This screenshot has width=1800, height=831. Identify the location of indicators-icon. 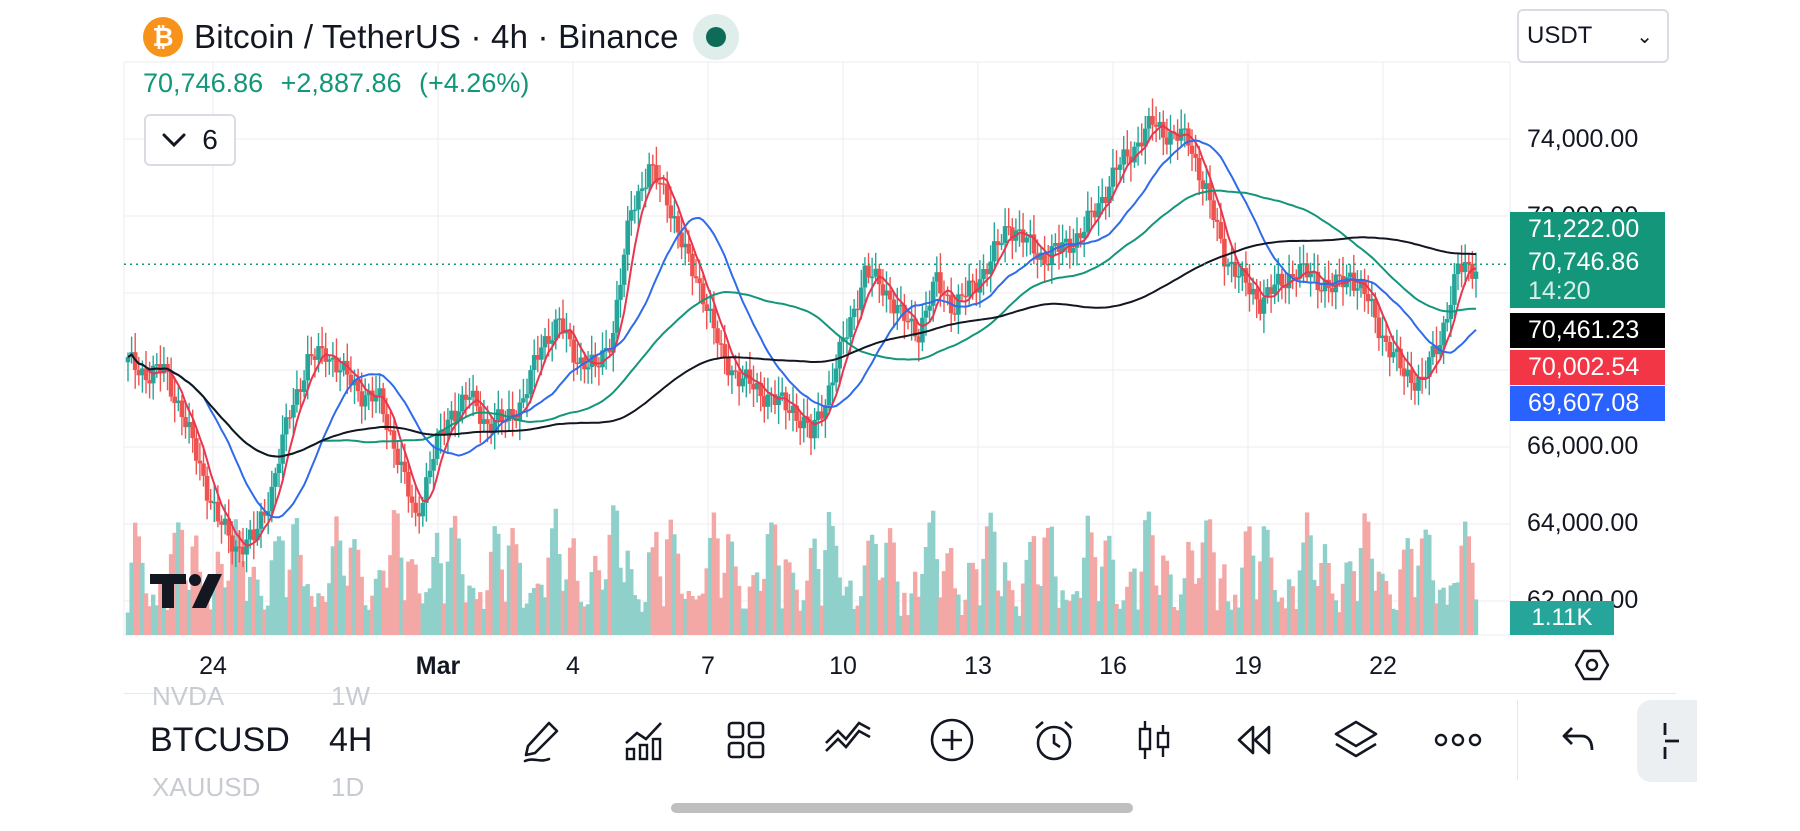
(644, 740).